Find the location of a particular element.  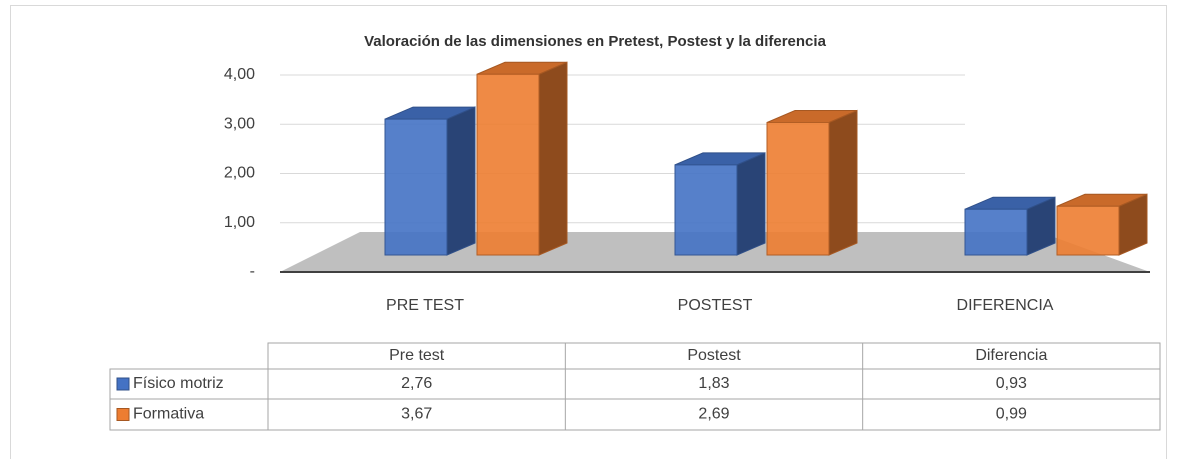

y-tick-label: 2,00 is located at coordinates (239, 173).